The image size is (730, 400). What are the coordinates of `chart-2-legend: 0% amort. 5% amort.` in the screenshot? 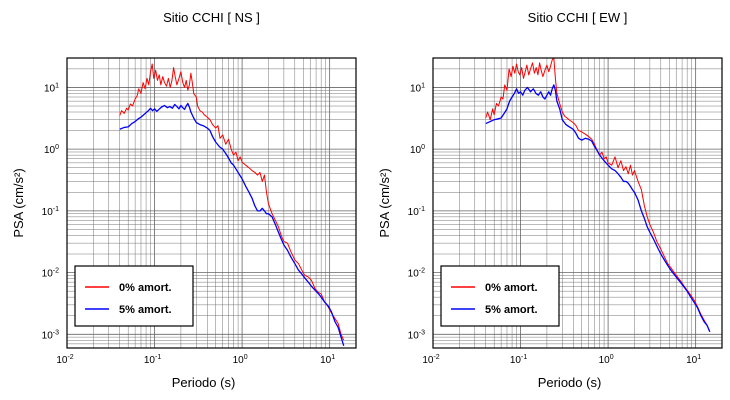 It's located at (500, 296).